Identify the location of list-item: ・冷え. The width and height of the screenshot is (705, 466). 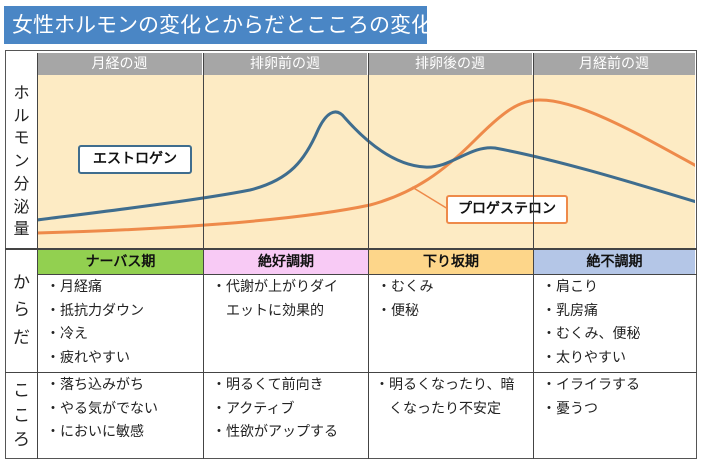
(67, 334).